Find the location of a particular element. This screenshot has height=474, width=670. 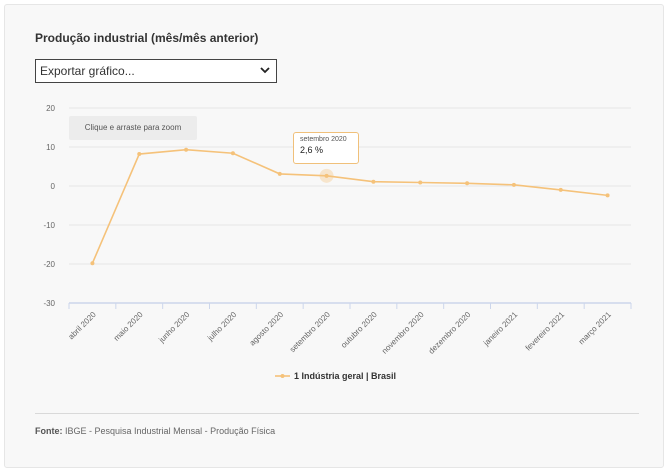

x-tick-label: julho 2020 is located at coordinates (222, 327).